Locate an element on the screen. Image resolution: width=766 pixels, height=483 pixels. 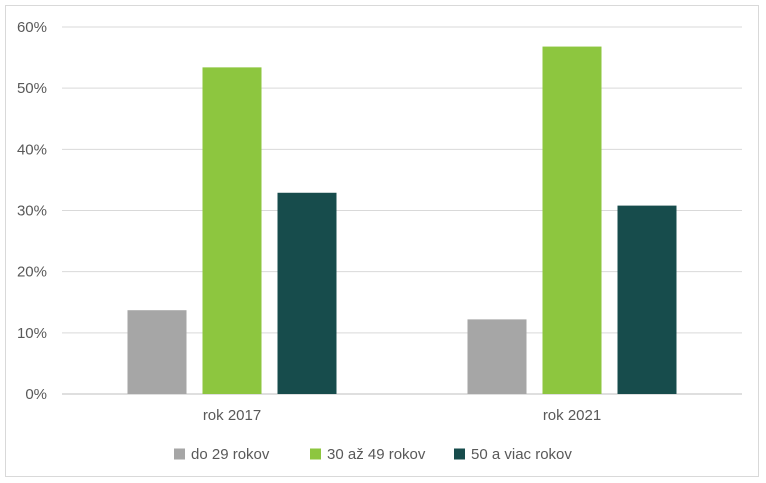
legend-label: do 29 rokov is located at coordinates (230, 454).